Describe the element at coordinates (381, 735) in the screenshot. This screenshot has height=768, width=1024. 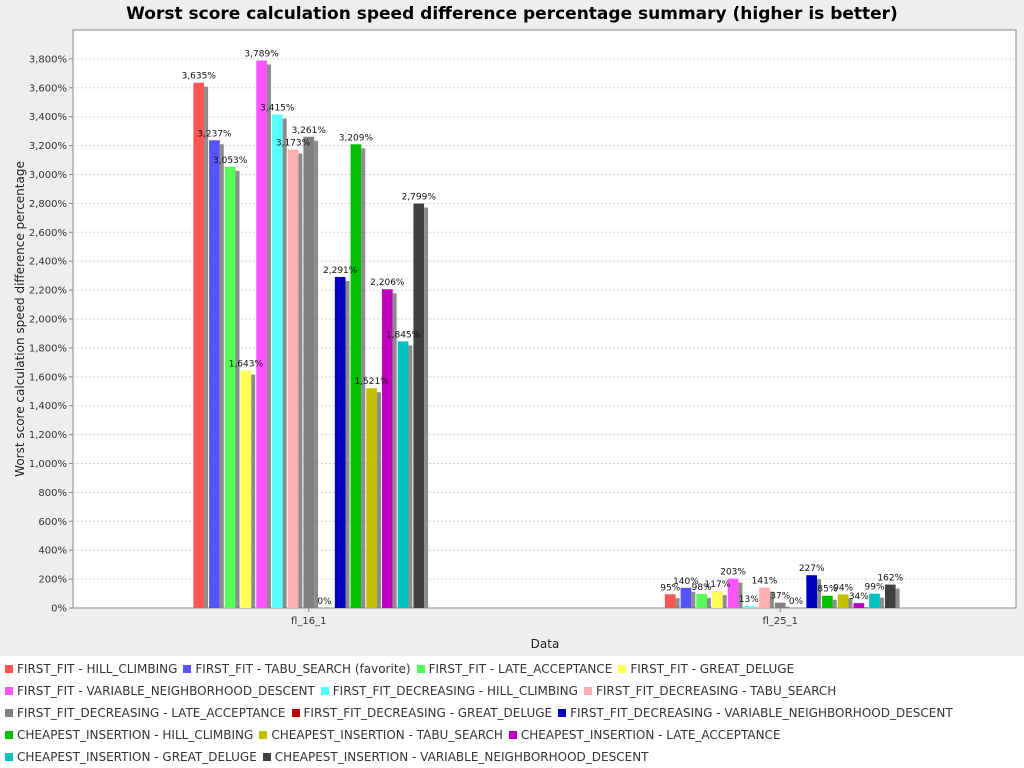
I see `legend-item: CHEAPEST_INSERTION - TABU_SEARCH` at that location.